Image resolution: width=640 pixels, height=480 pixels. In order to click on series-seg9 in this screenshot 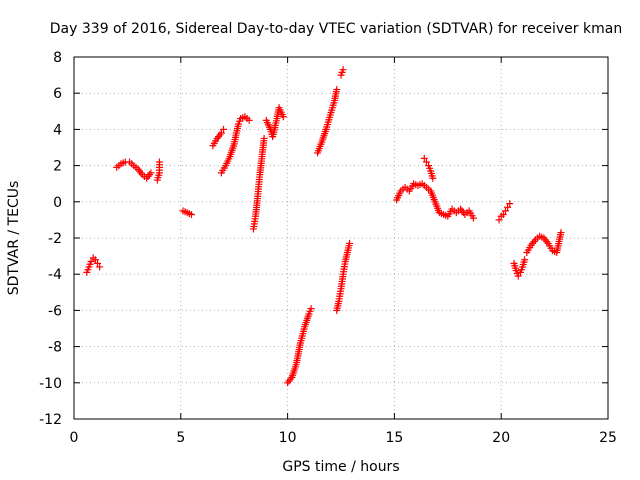, I will do `click(299, 346)`.